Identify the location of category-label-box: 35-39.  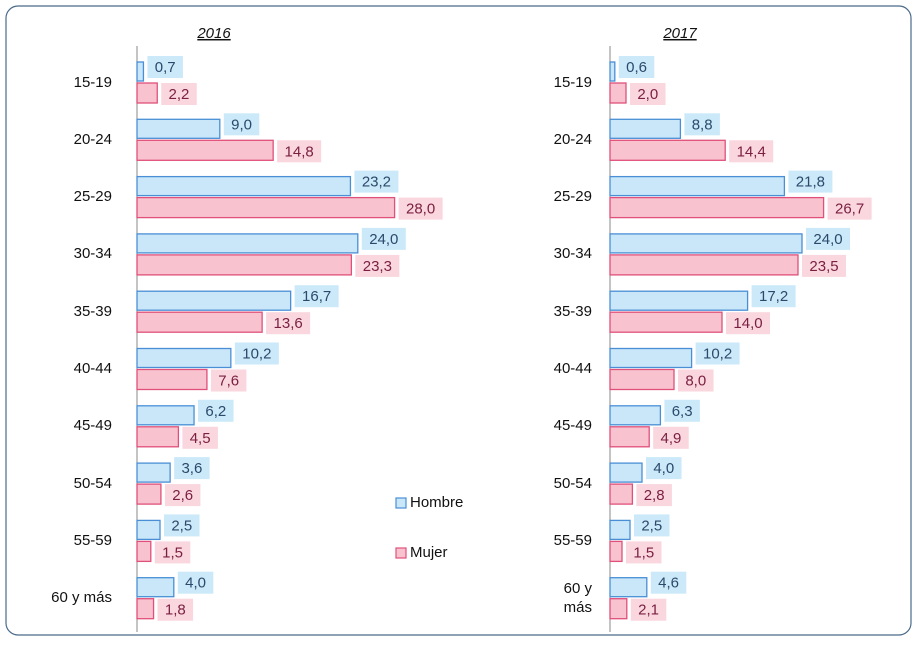
(92, 311).